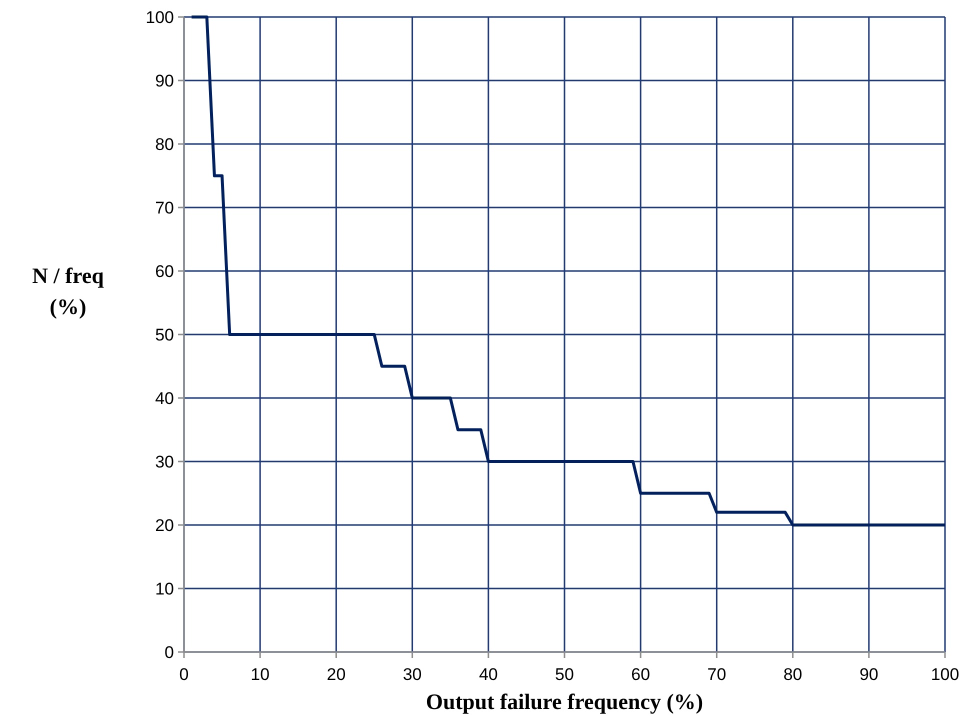  Describe the element at coordinates (564, 674) in the screenshot. I see `x-tick-label: 50` at that location.